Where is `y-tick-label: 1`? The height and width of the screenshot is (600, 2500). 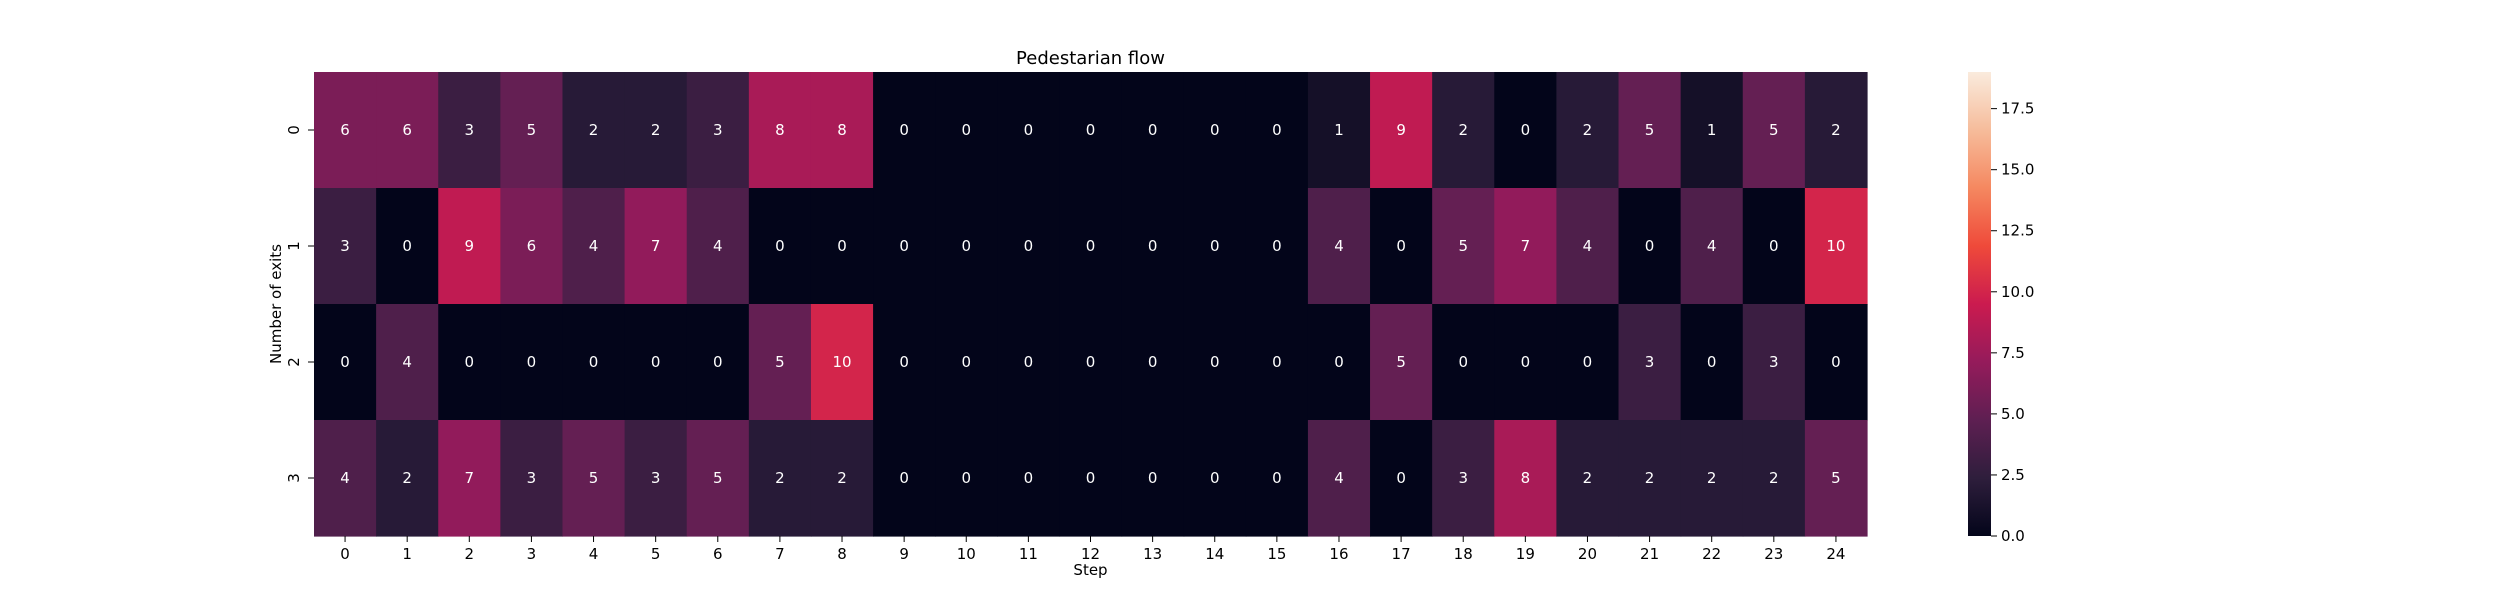
y-tick-label: 1 is located at coordinates (294, 246).